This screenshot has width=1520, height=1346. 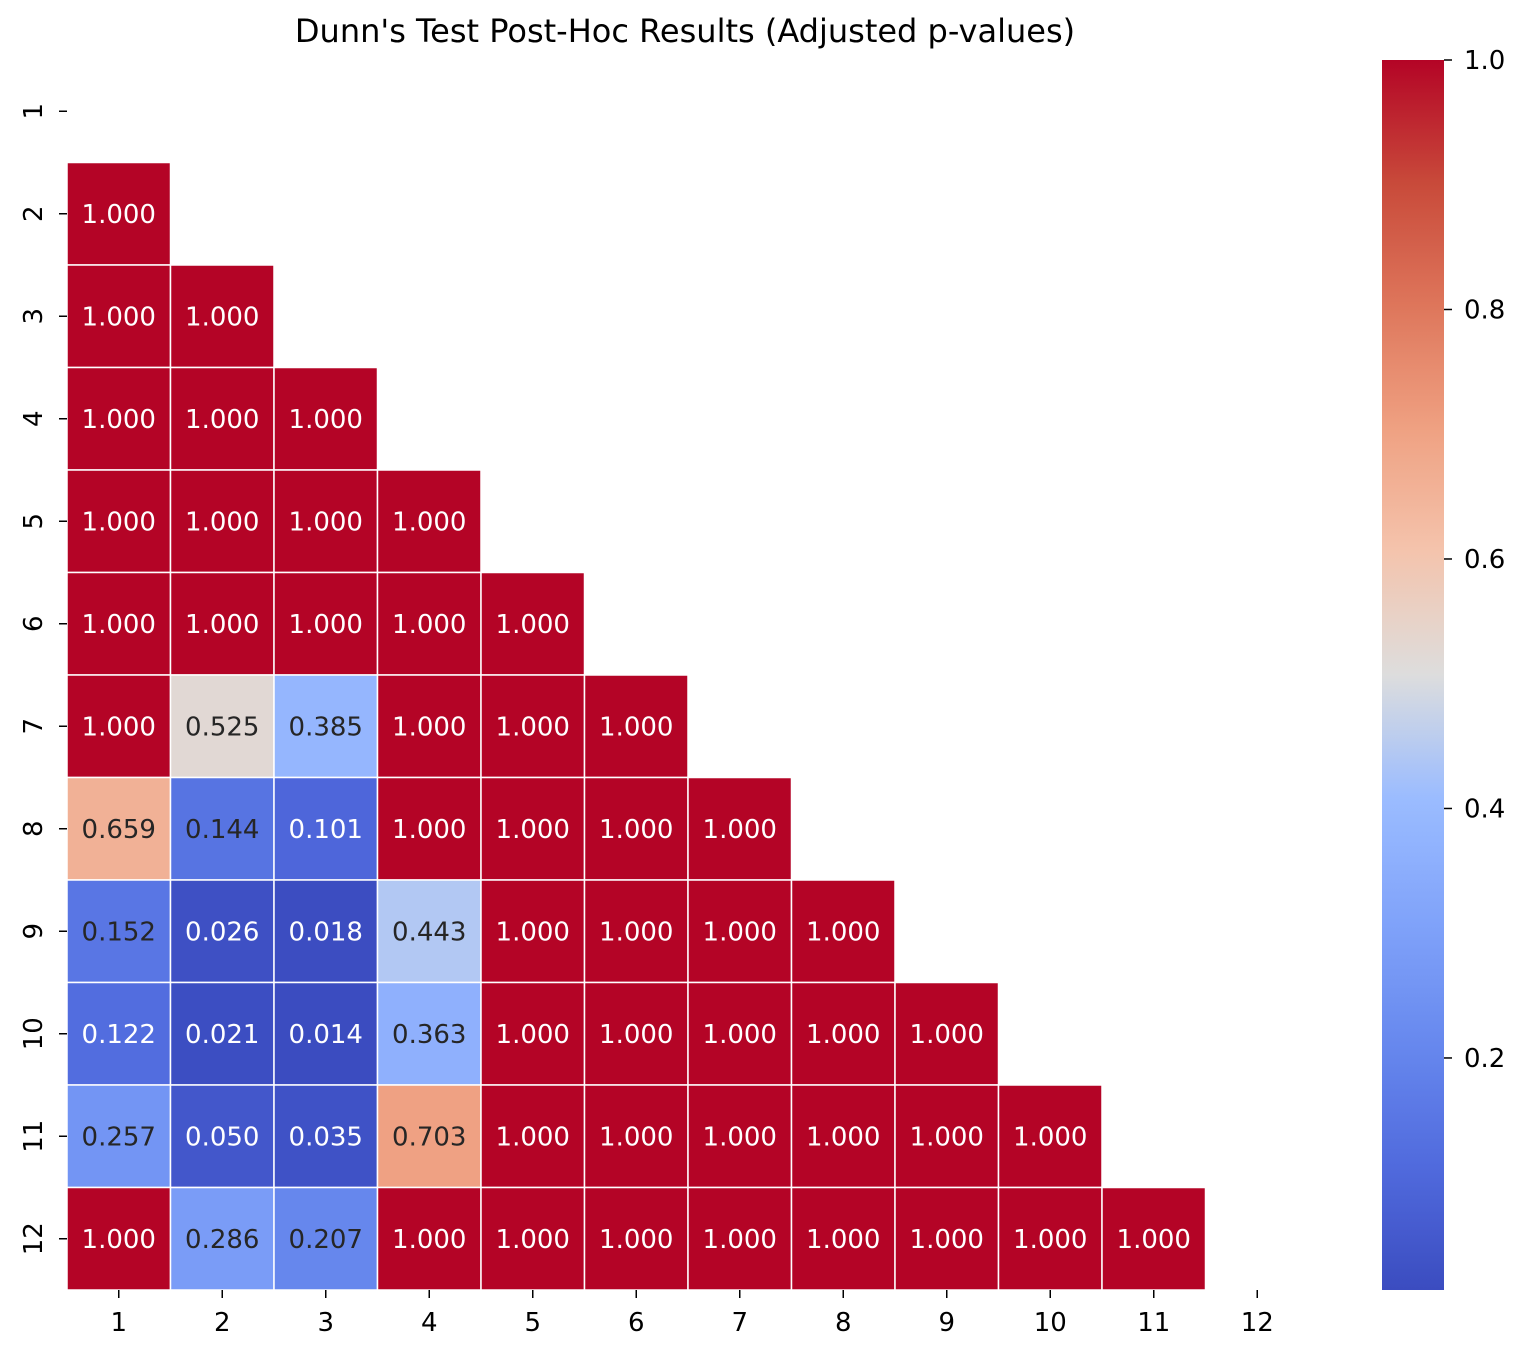 I want to click on cell-value-r12-c1: 1.000, so click(x=119, y=1240).